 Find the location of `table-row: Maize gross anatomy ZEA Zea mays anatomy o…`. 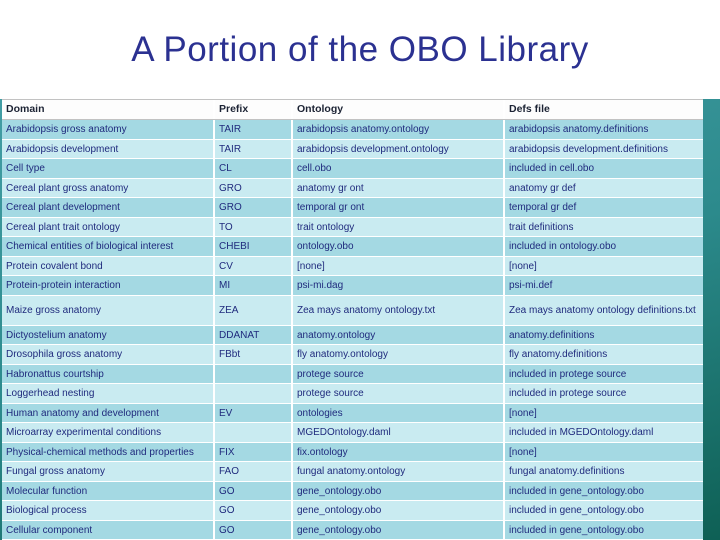

table-row: Maize gross anatomy ZEA Zea mays anatomy o… is located at coordinates (352, 310).